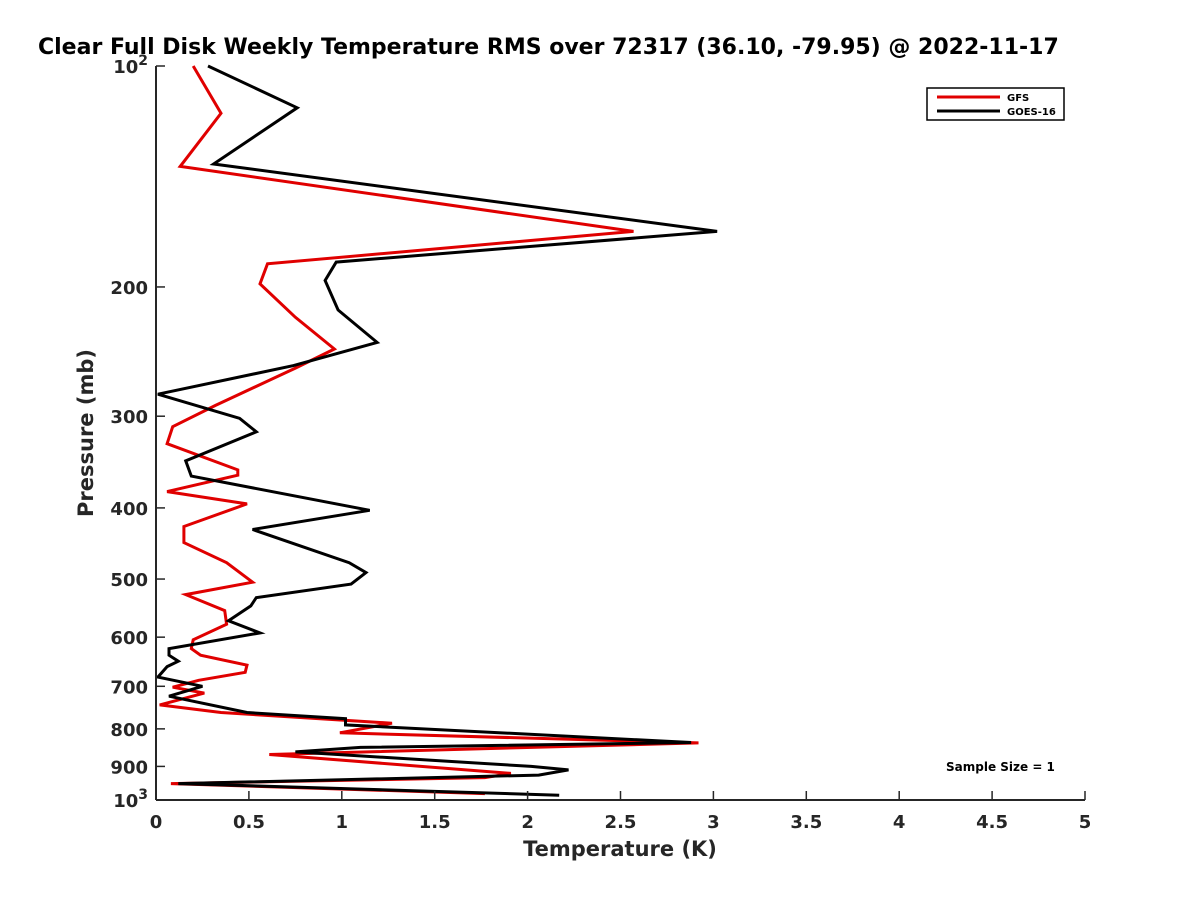  I want to click on y-tick-label: 10², so click(130, 65).